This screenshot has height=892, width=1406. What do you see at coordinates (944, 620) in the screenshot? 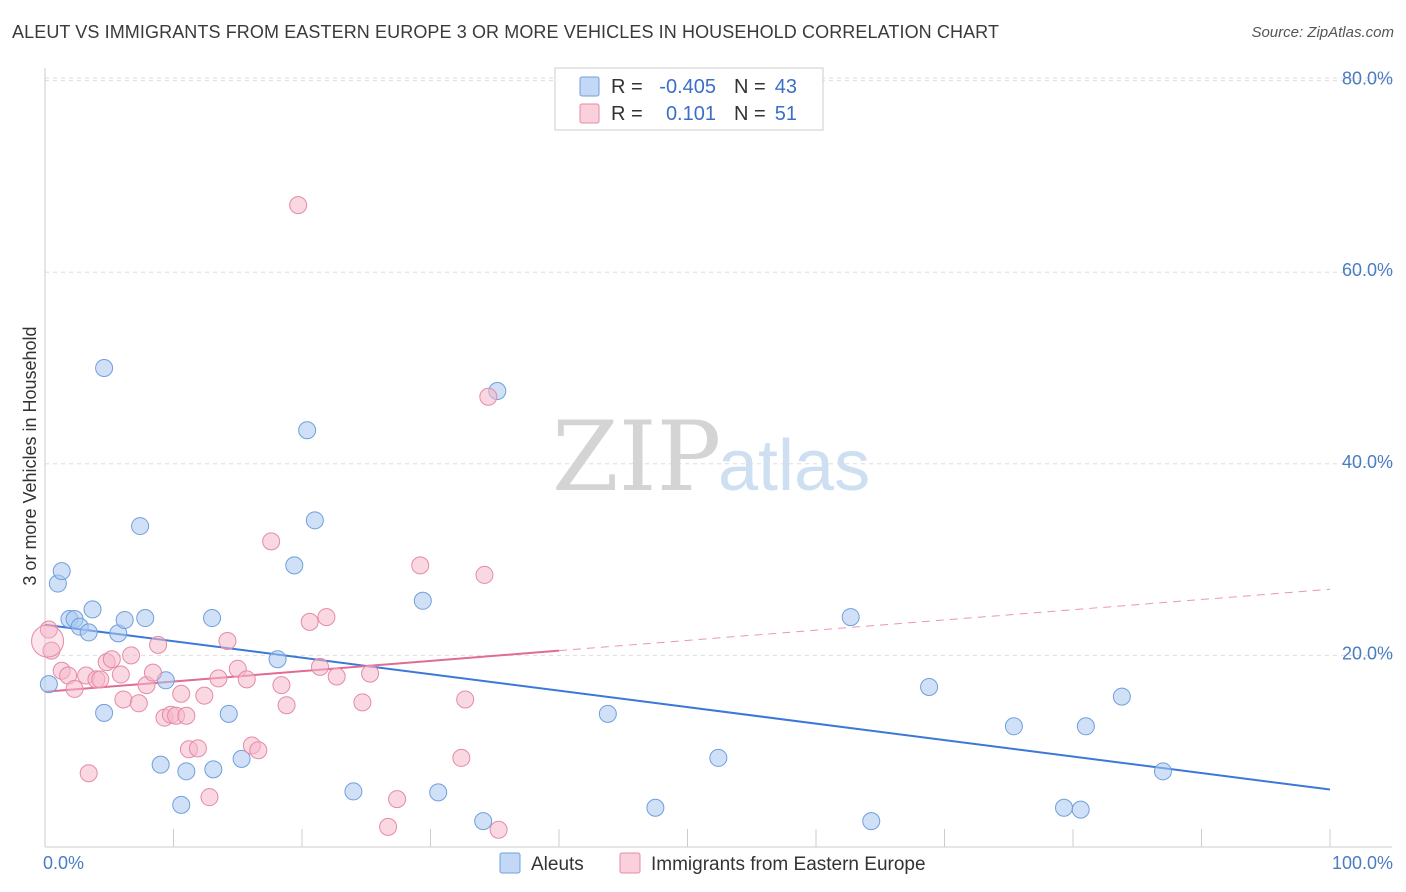
I see `trend-line-extension-immigrants` at bounding box center [944, 620].